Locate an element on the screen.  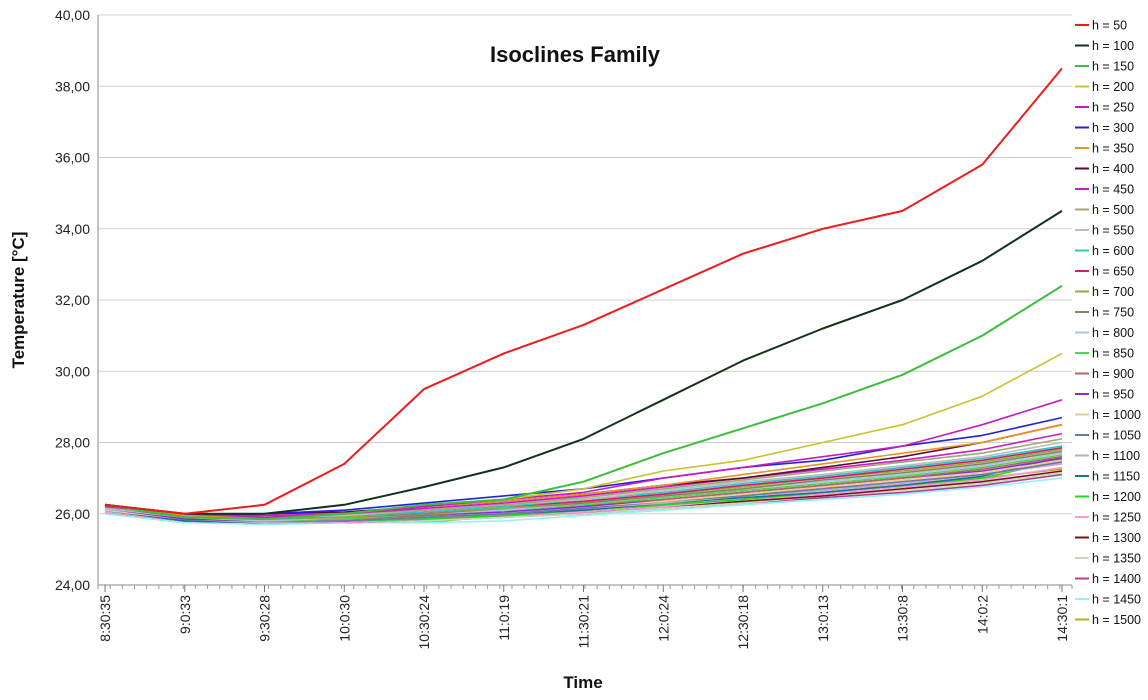
y-tick-label: 36,00 is located at coordinates (72, 158).